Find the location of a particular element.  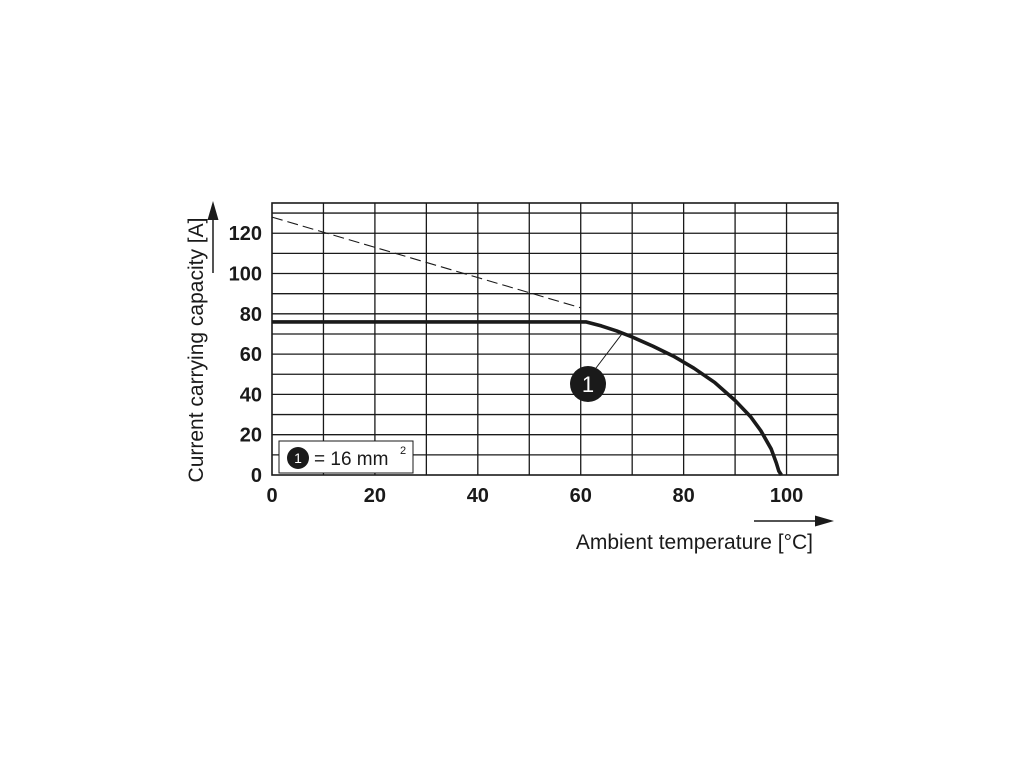

x-axis-title-group: Ambient temperature [°C] is located at coordinates (705, 534).